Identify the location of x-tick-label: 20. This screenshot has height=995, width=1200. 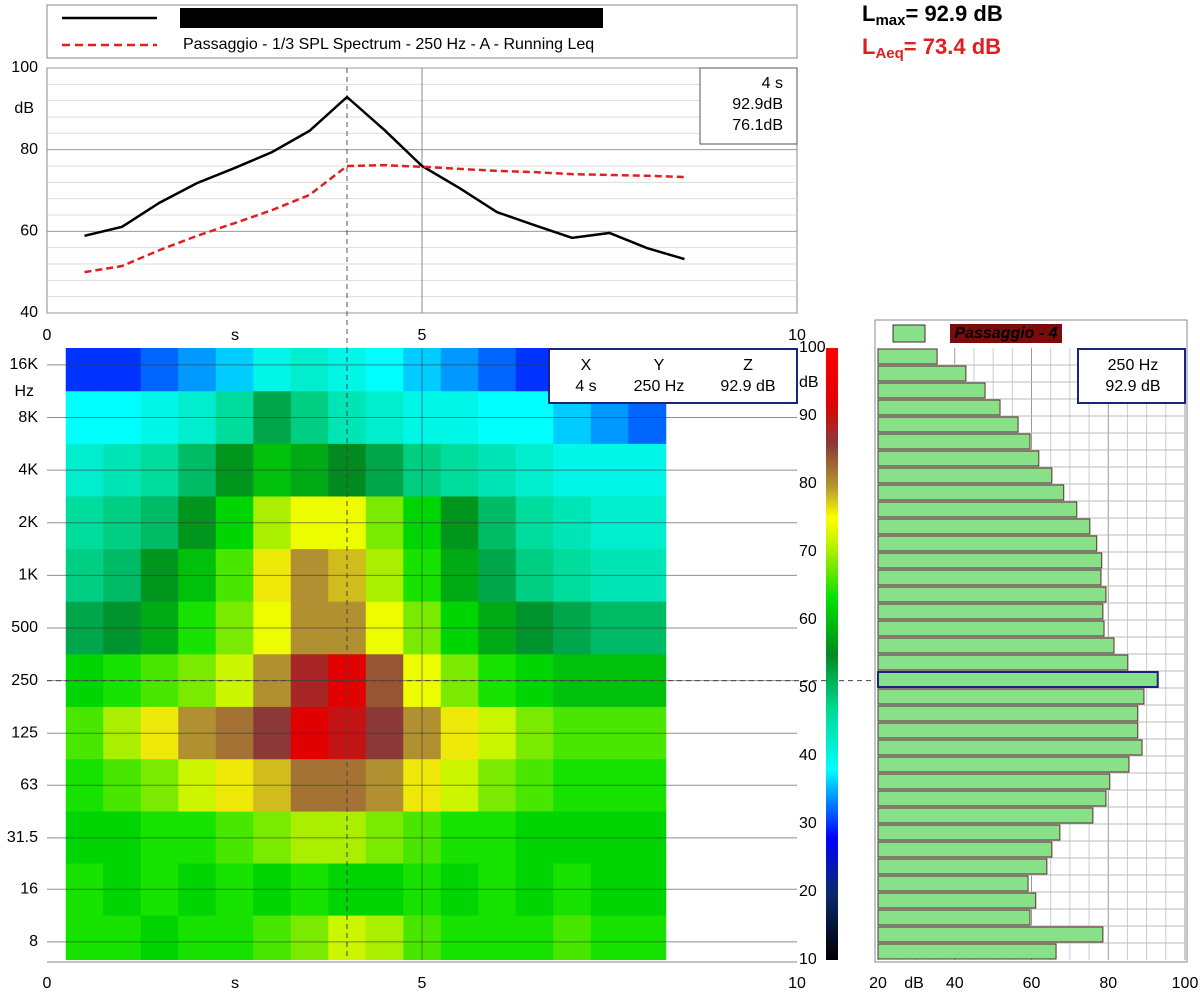
(878, 983).